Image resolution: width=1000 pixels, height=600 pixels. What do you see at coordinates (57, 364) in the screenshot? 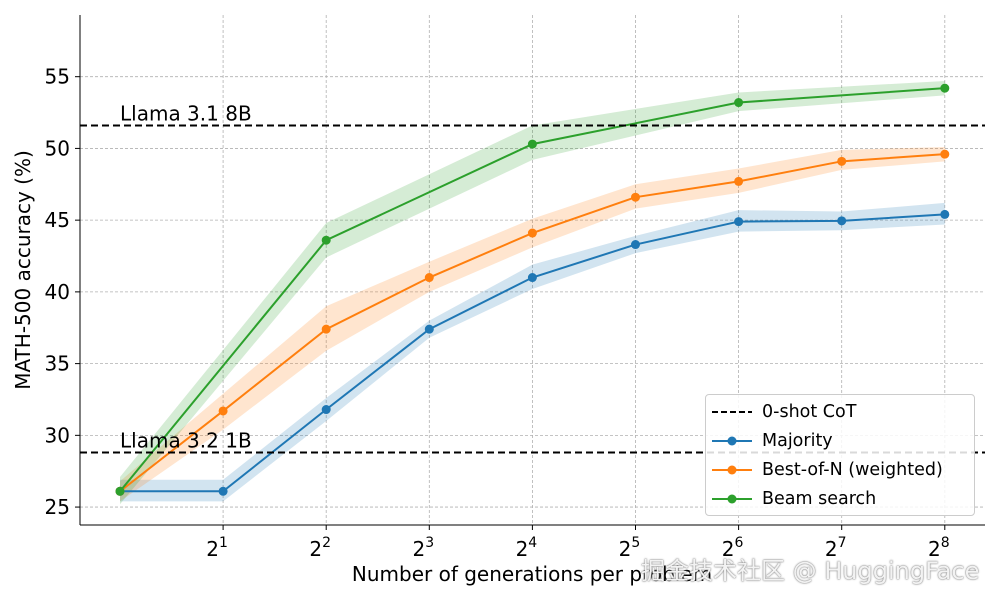
I see `y-tick-label: 35` at bounding box center [57, 364].